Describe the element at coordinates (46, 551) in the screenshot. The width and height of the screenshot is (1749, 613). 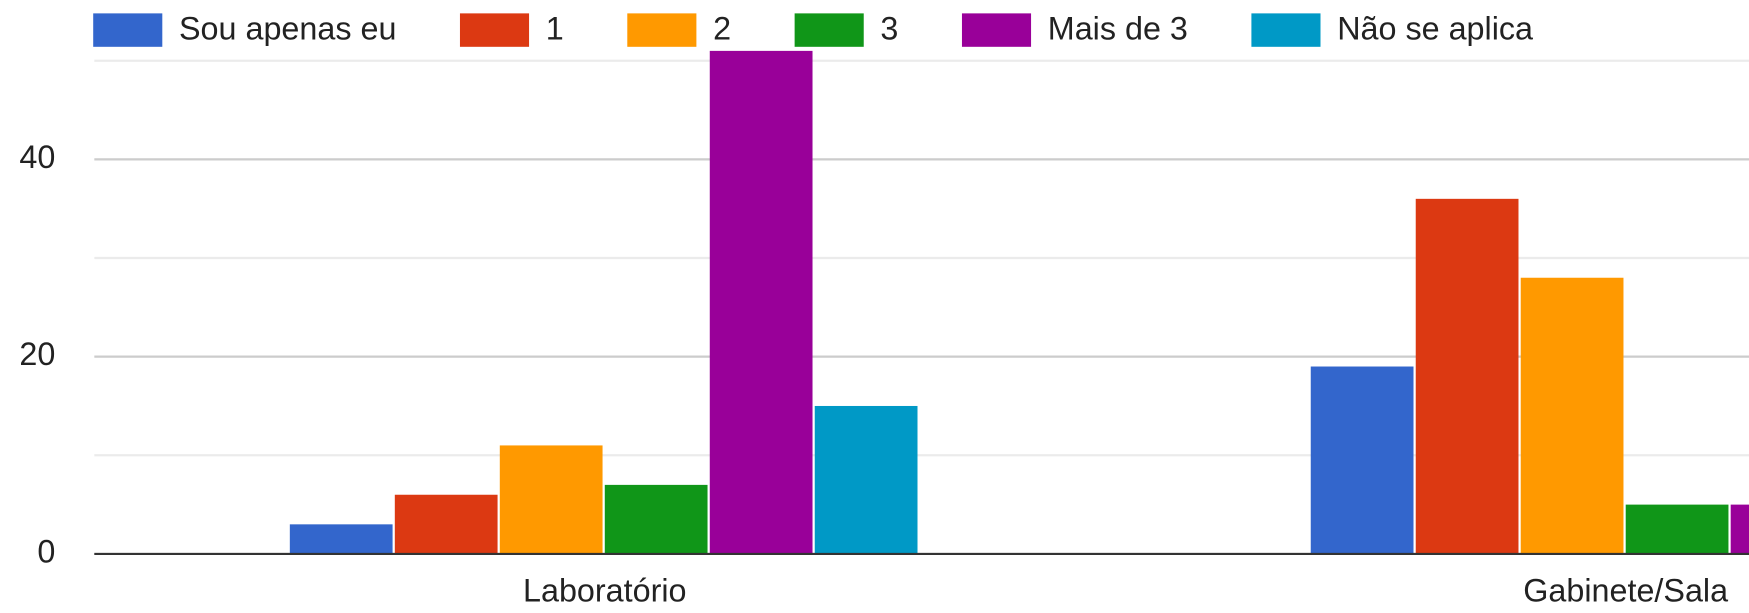
I see `y-tick-label: 0` at that location.